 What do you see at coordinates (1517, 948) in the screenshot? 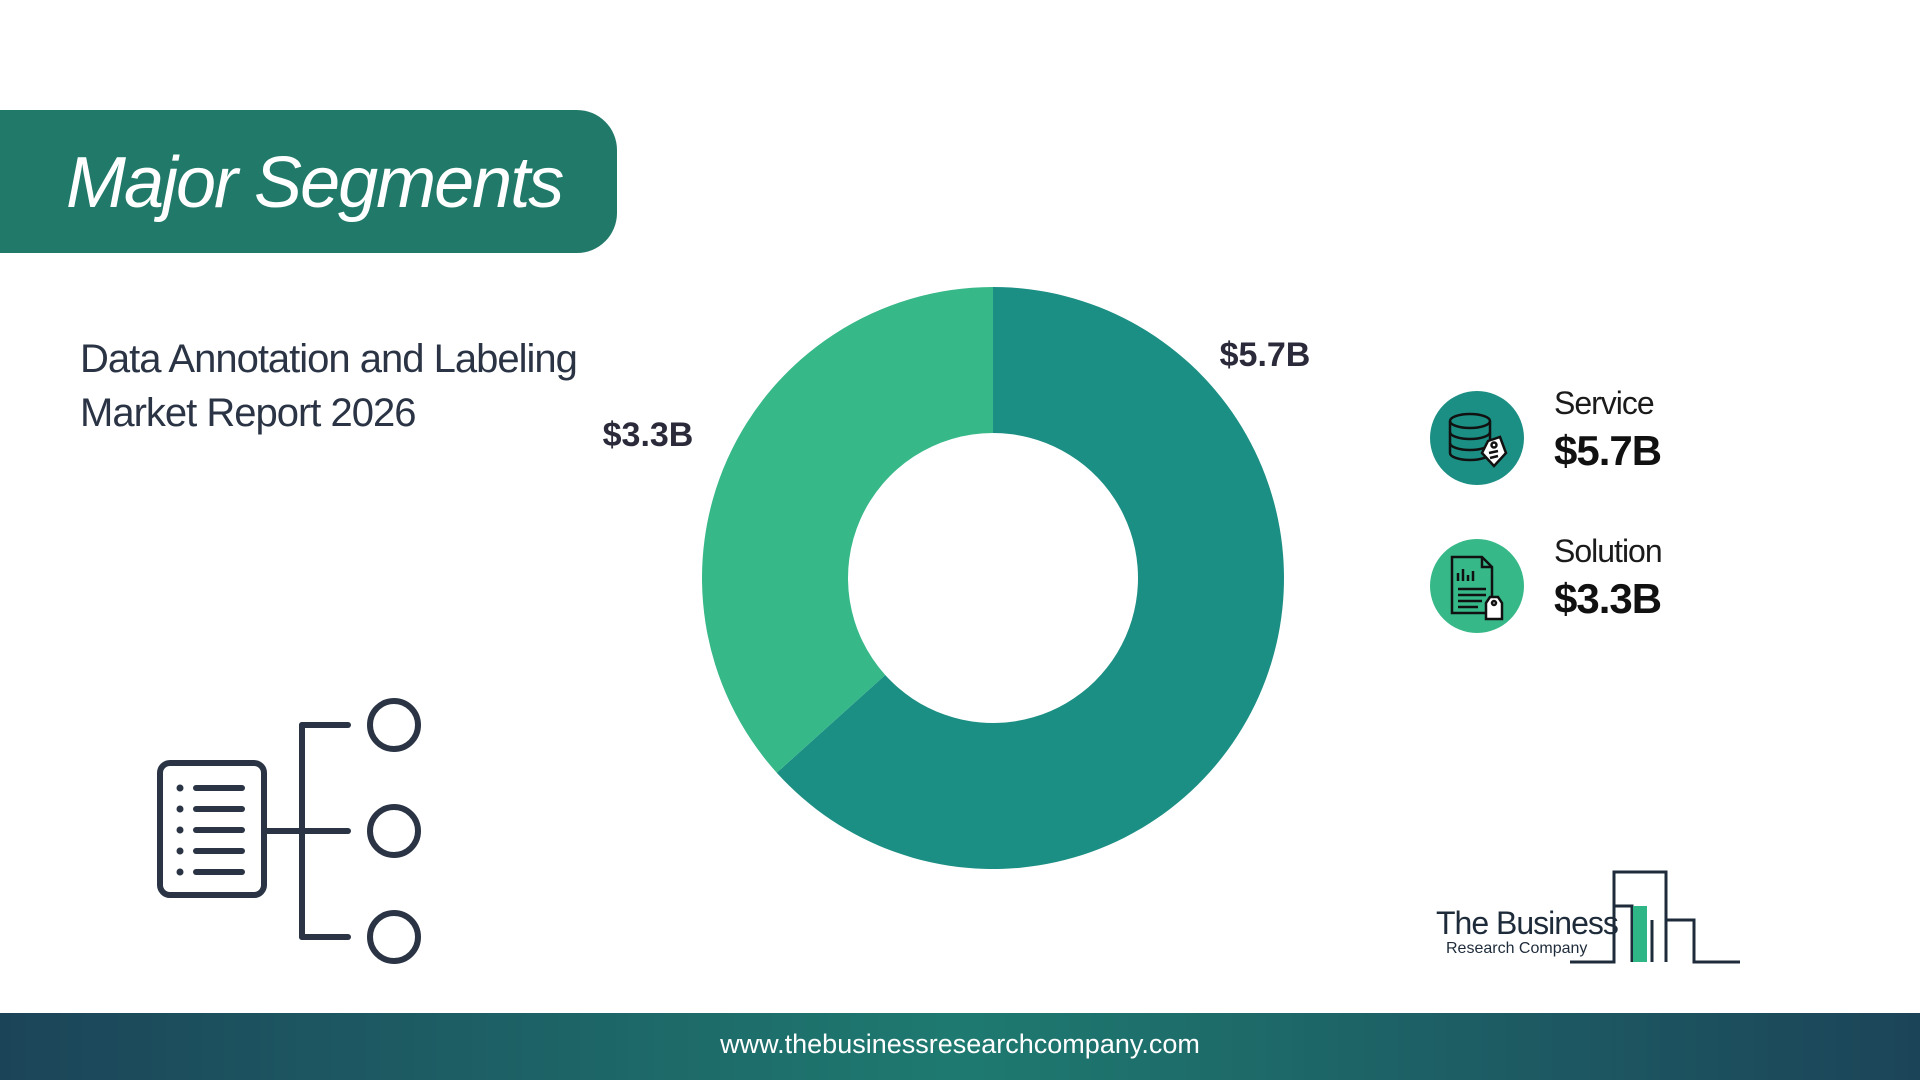
I see `logo-text-sub: Research Company` at bounding box center [1517, 948].